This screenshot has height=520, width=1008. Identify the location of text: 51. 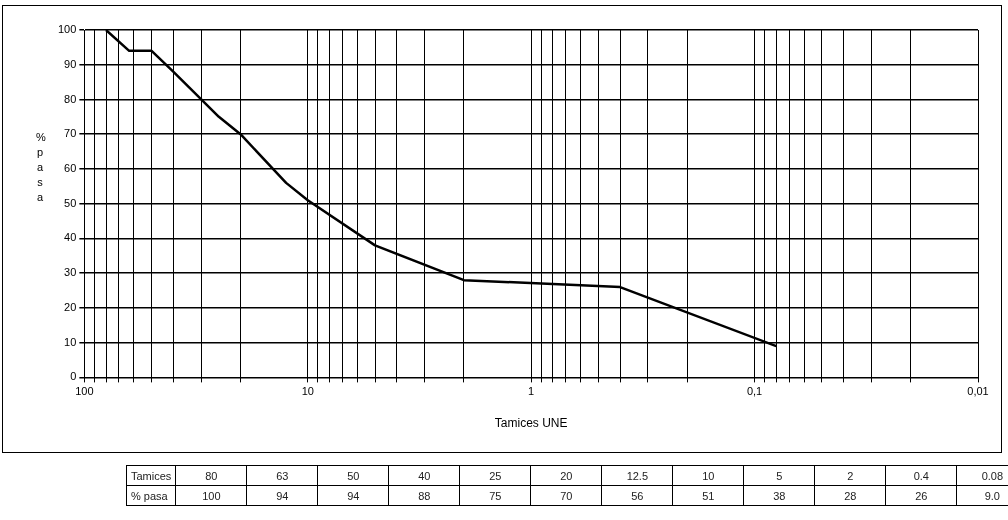
(708, 495).